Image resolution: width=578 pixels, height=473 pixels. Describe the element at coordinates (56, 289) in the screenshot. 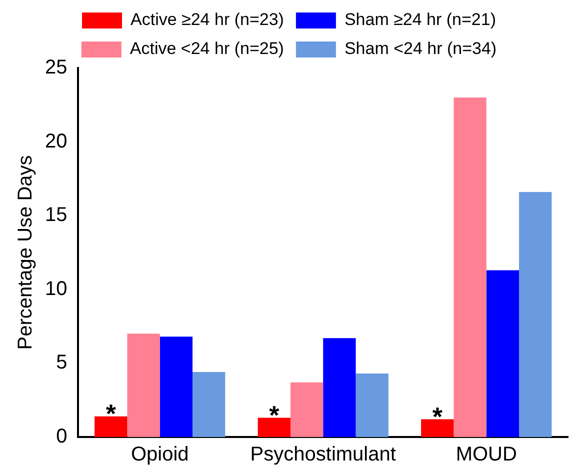

I see `y-tick-label: 10` at that location.